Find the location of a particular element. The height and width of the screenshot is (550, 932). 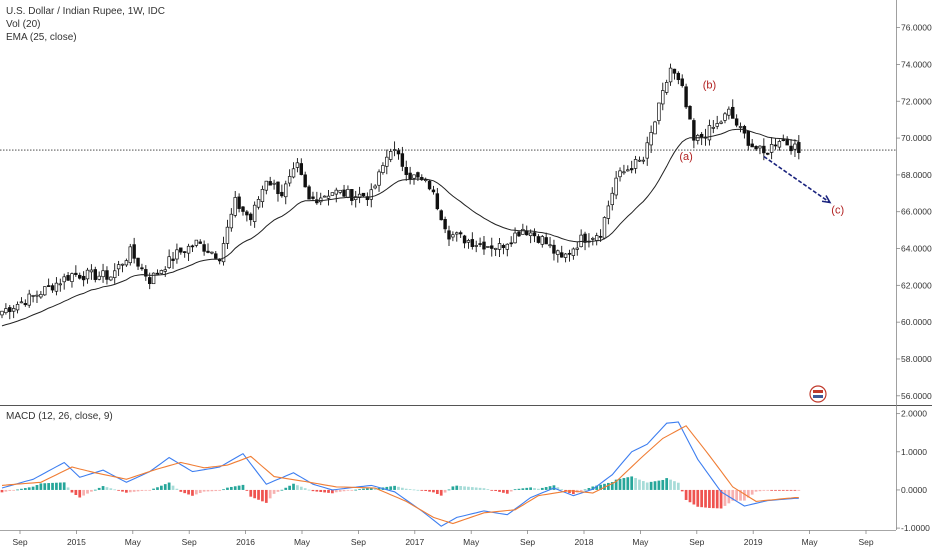

macd-indicator-label: MACD (12, 26, close, 9) is located at coordinates (59, 416).